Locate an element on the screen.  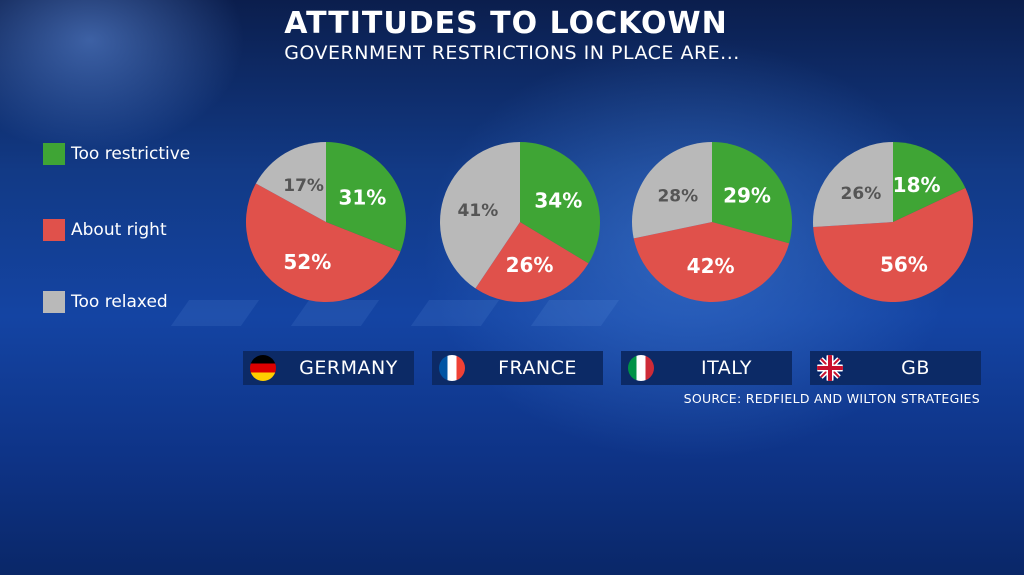
pie-data-label-gb-right: 56% is located at coordinates (904, 265).